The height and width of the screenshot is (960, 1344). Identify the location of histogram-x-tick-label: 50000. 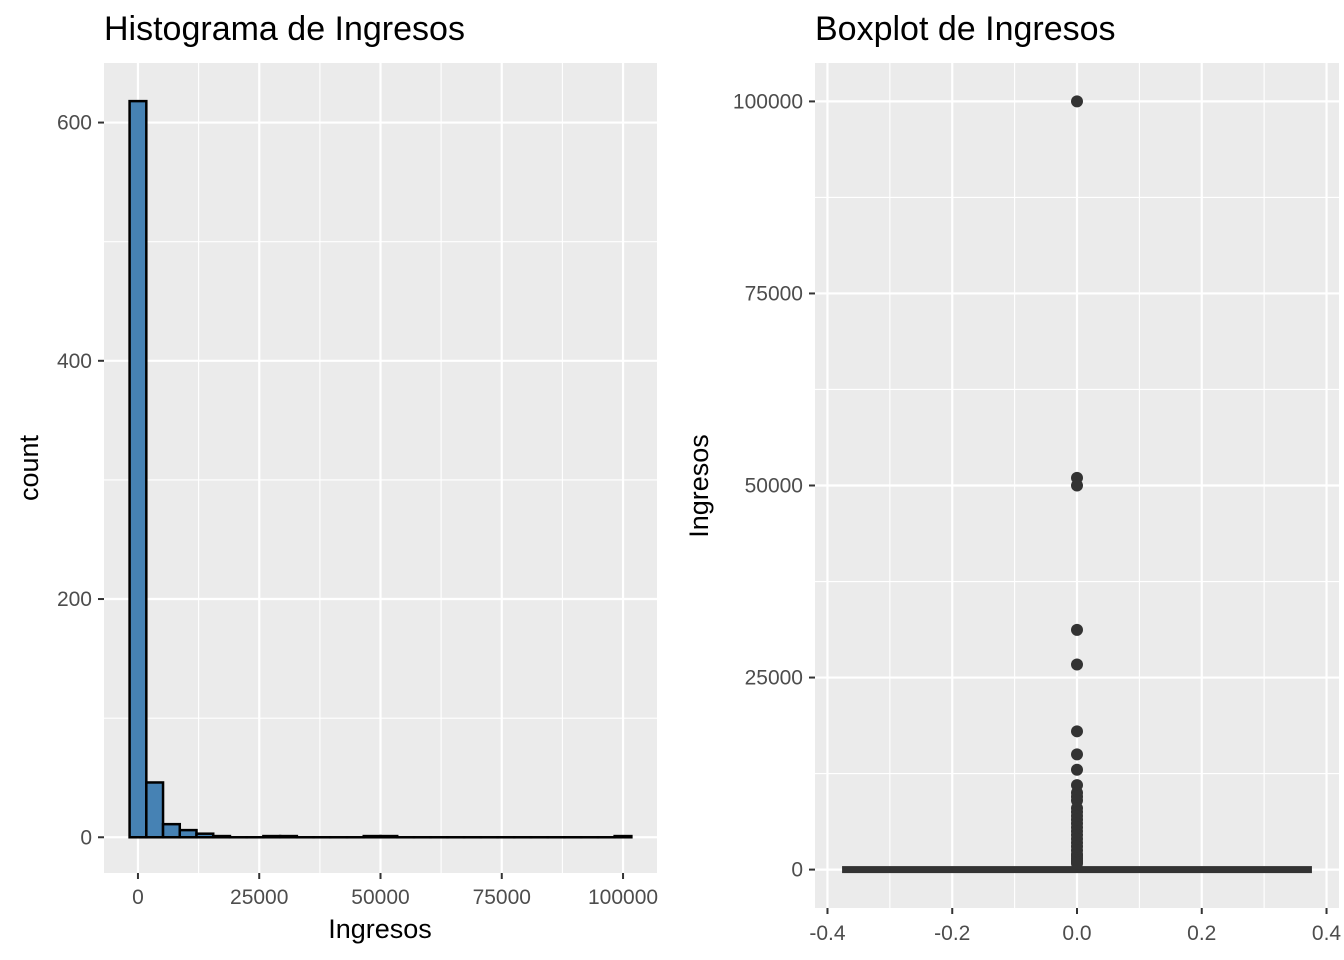
(380, 897).